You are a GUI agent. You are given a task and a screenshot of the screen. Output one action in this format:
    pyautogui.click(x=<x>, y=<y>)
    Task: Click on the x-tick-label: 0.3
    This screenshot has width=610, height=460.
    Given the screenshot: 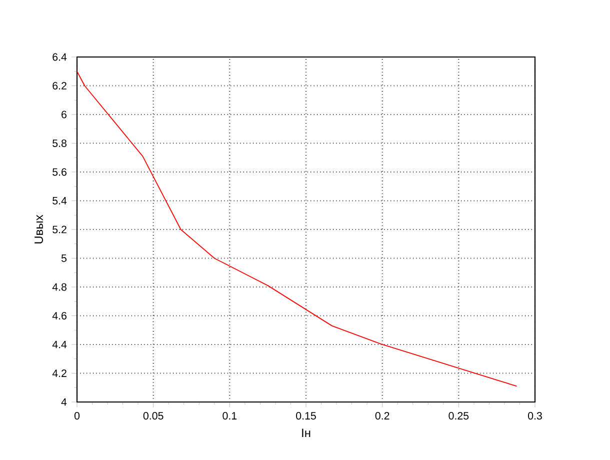 What is the action you would take?
    pyautogui.click(x=535, y=416)
    